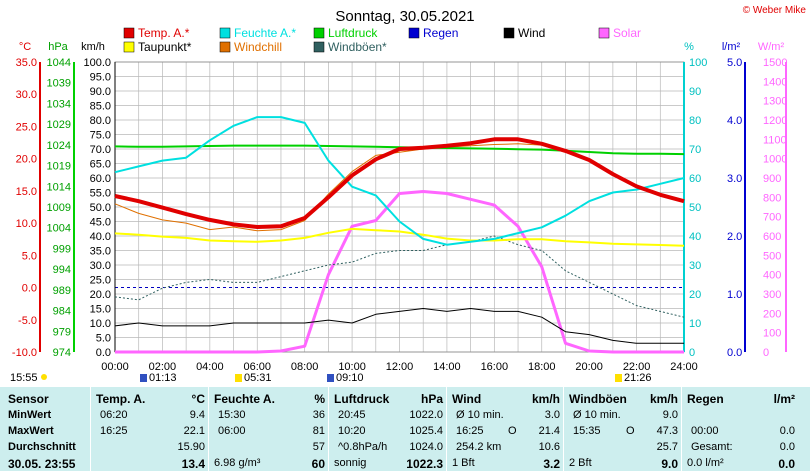 This screenshot has width=810, height=471. I want to click on series-line-tempa, so click(399, 183).